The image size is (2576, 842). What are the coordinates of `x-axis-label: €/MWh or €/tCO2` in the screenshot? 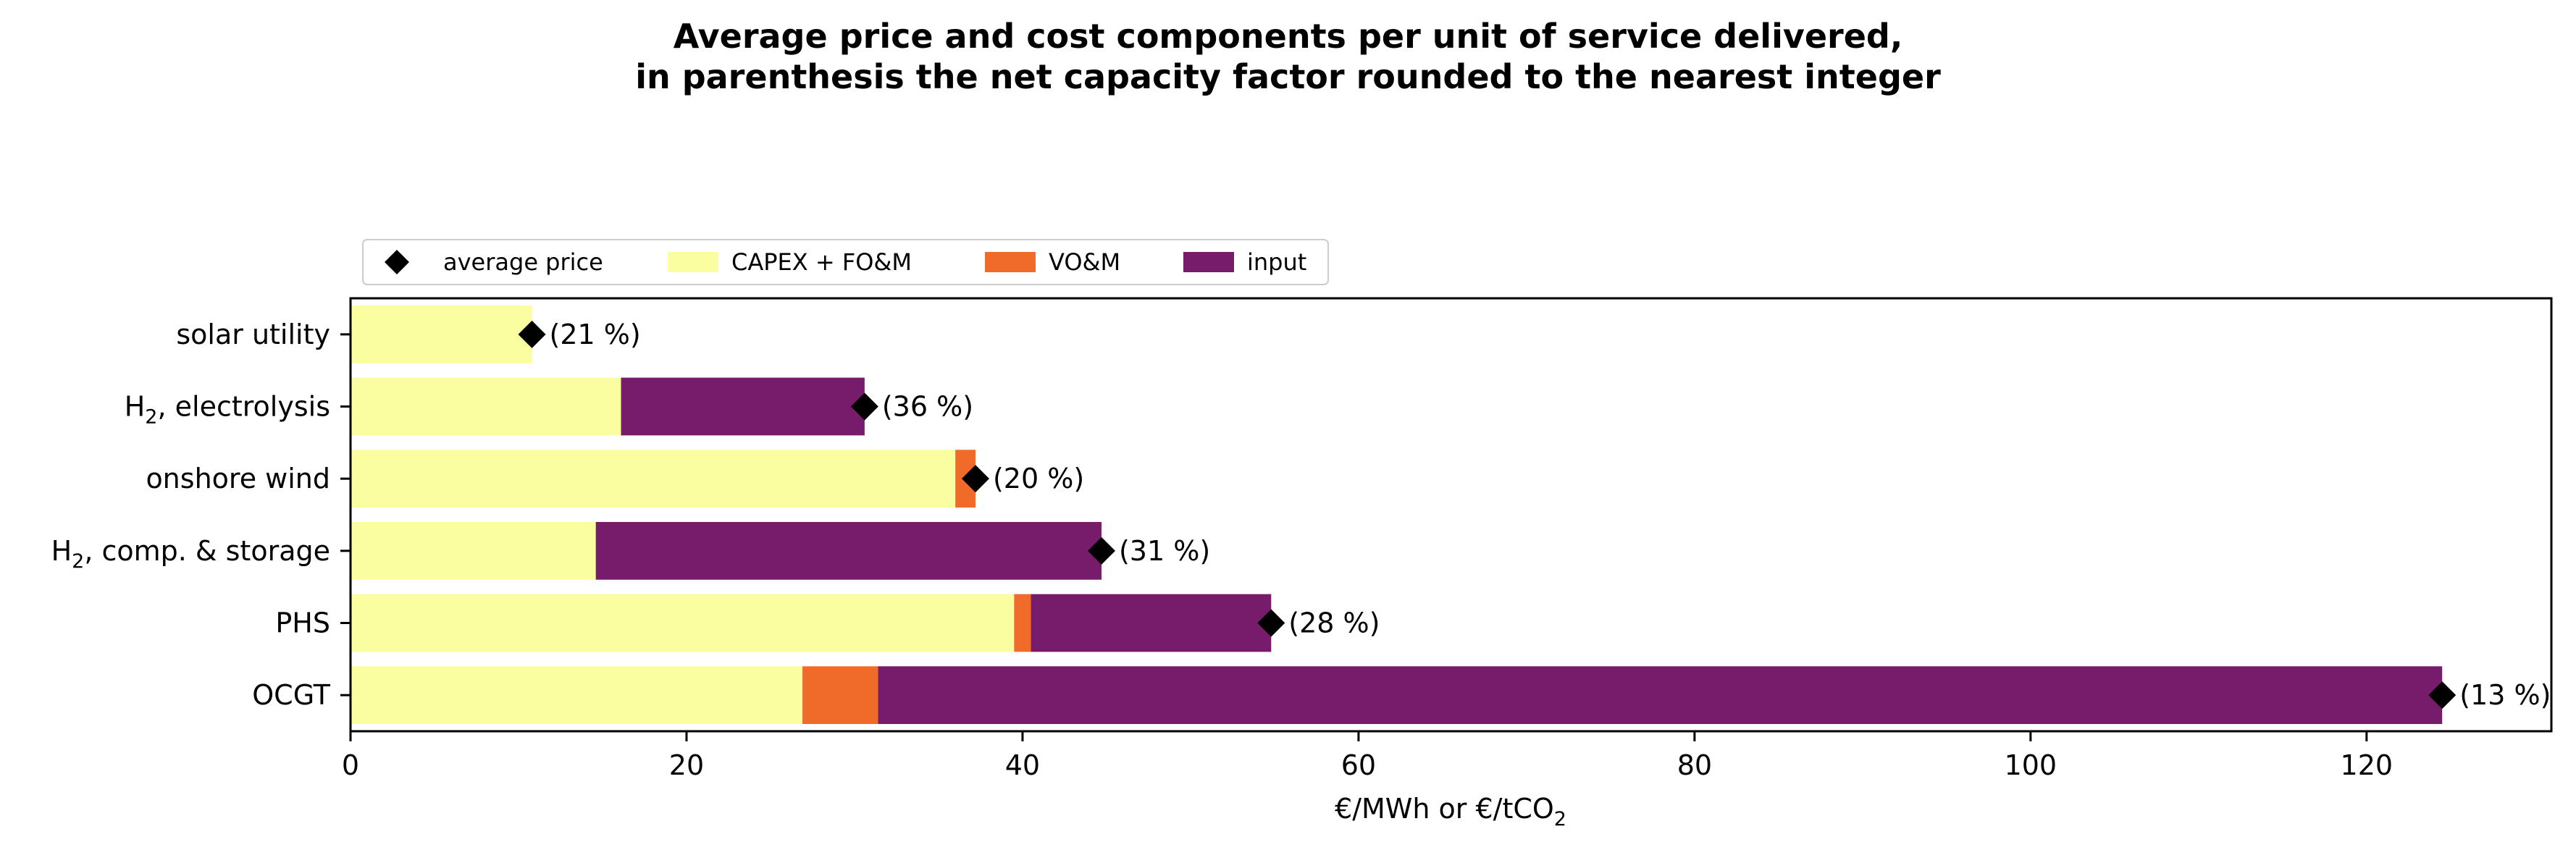 It's located at (1450, 811).